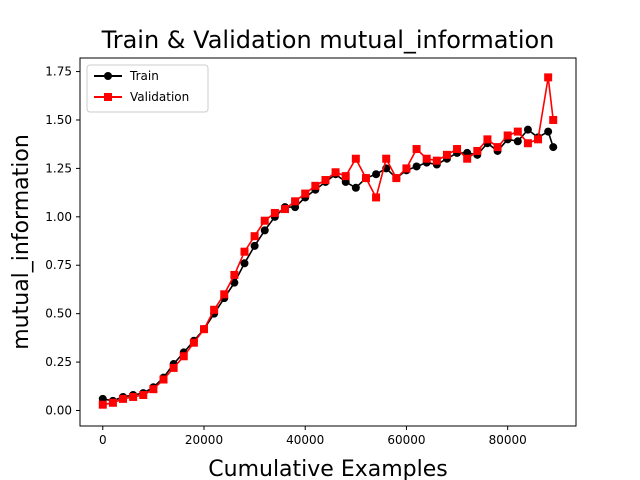 The image size is (640, 480). What do you see at coordinates (62, 241) in the screenshot?
I see `y-axis: 0.00 0.25 0.50 0.75 1.00 1.25 1.50 1.75` at bounding box center [62, 241].